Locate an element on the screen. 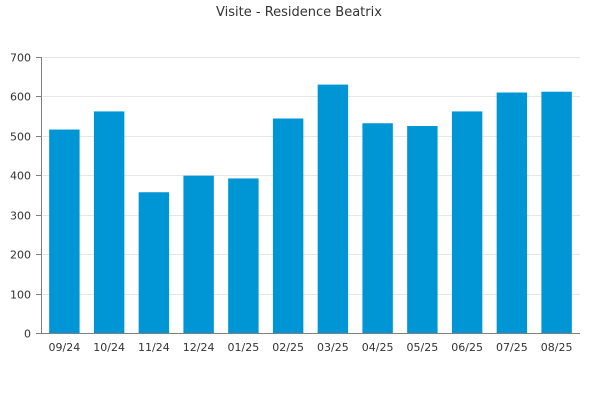 Image resolution: width=600 pixels, height=400 pixels. x-tick-label: 01/25 is located at coordinates (244, 347).